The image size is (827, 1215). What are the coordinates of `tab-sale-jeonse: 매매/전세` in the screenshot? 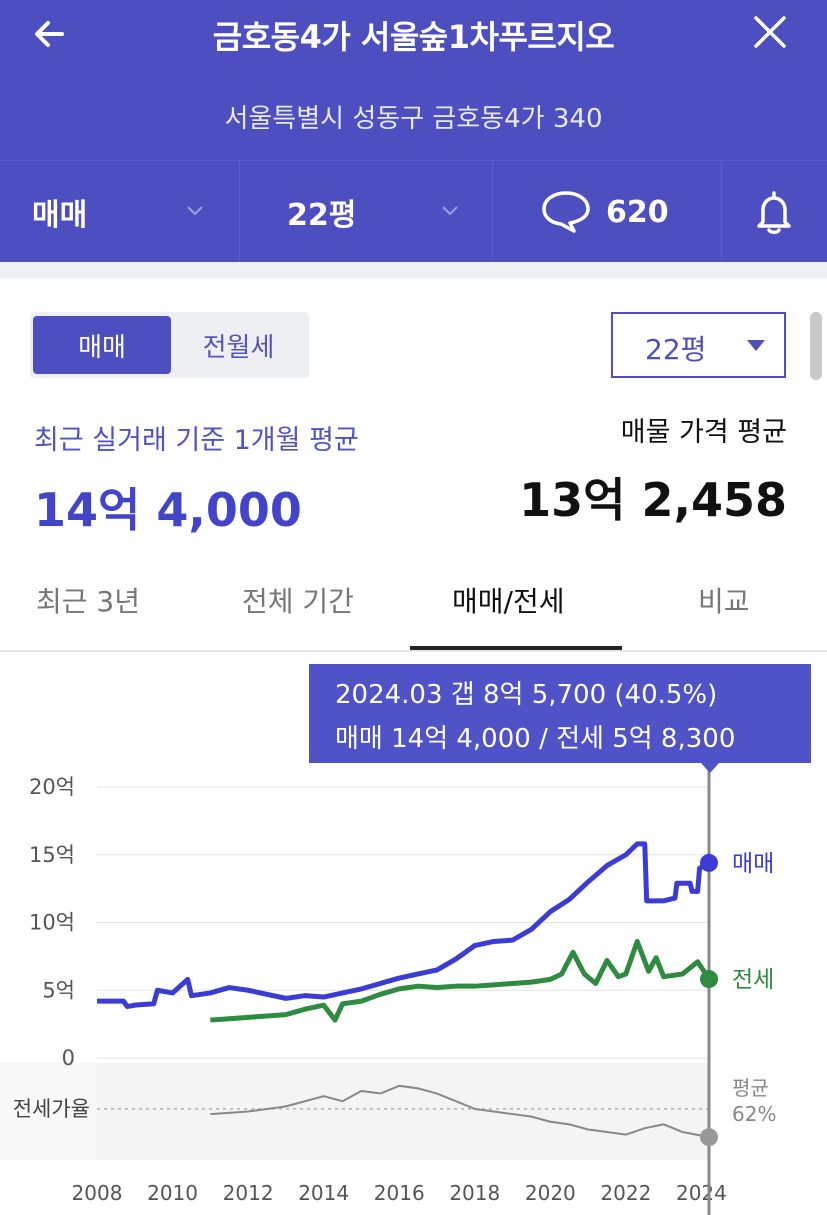 It's located at (508, 601).